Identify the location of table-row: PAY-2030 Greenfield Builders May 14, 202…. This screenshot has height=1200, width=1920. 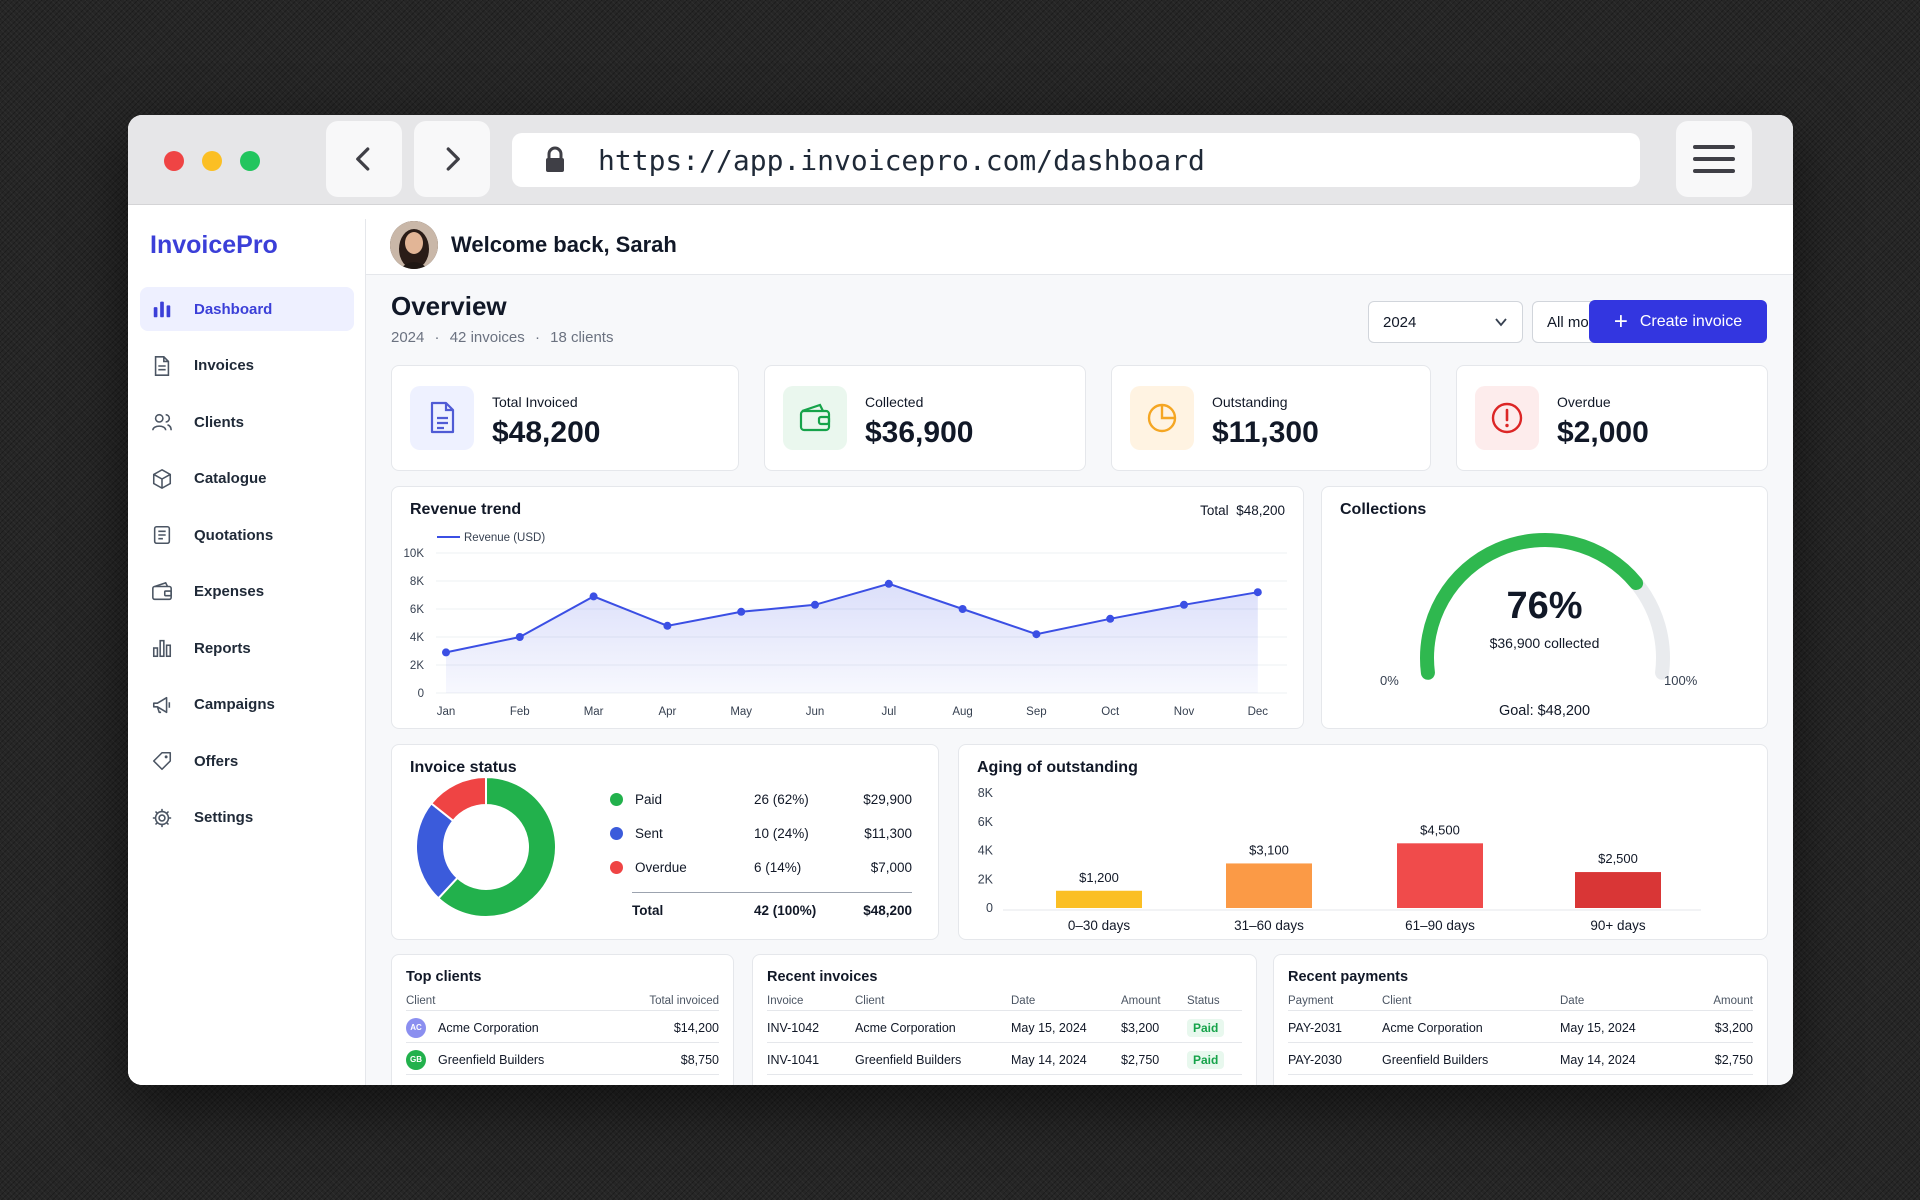
(1520, 1060).